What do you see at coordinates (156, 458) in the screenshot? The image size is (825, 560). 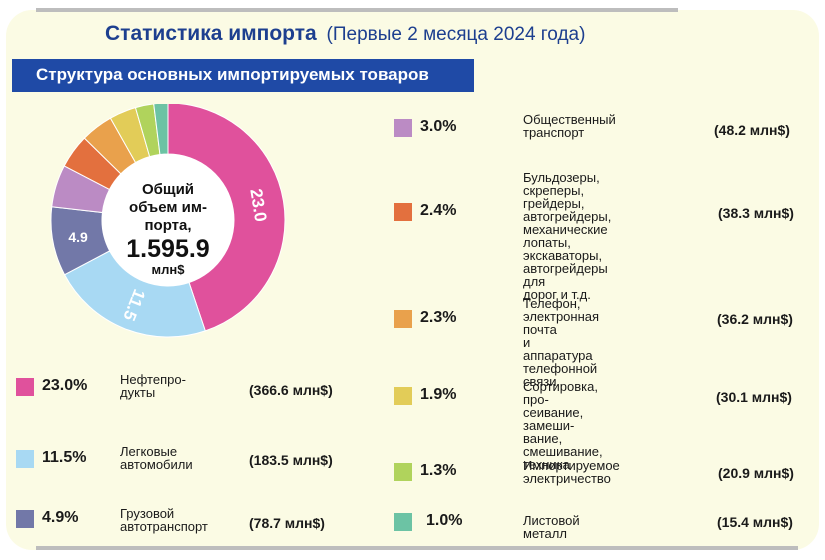 I see `legend-name: Легковые автомобили` at bounding box center [156, 458].